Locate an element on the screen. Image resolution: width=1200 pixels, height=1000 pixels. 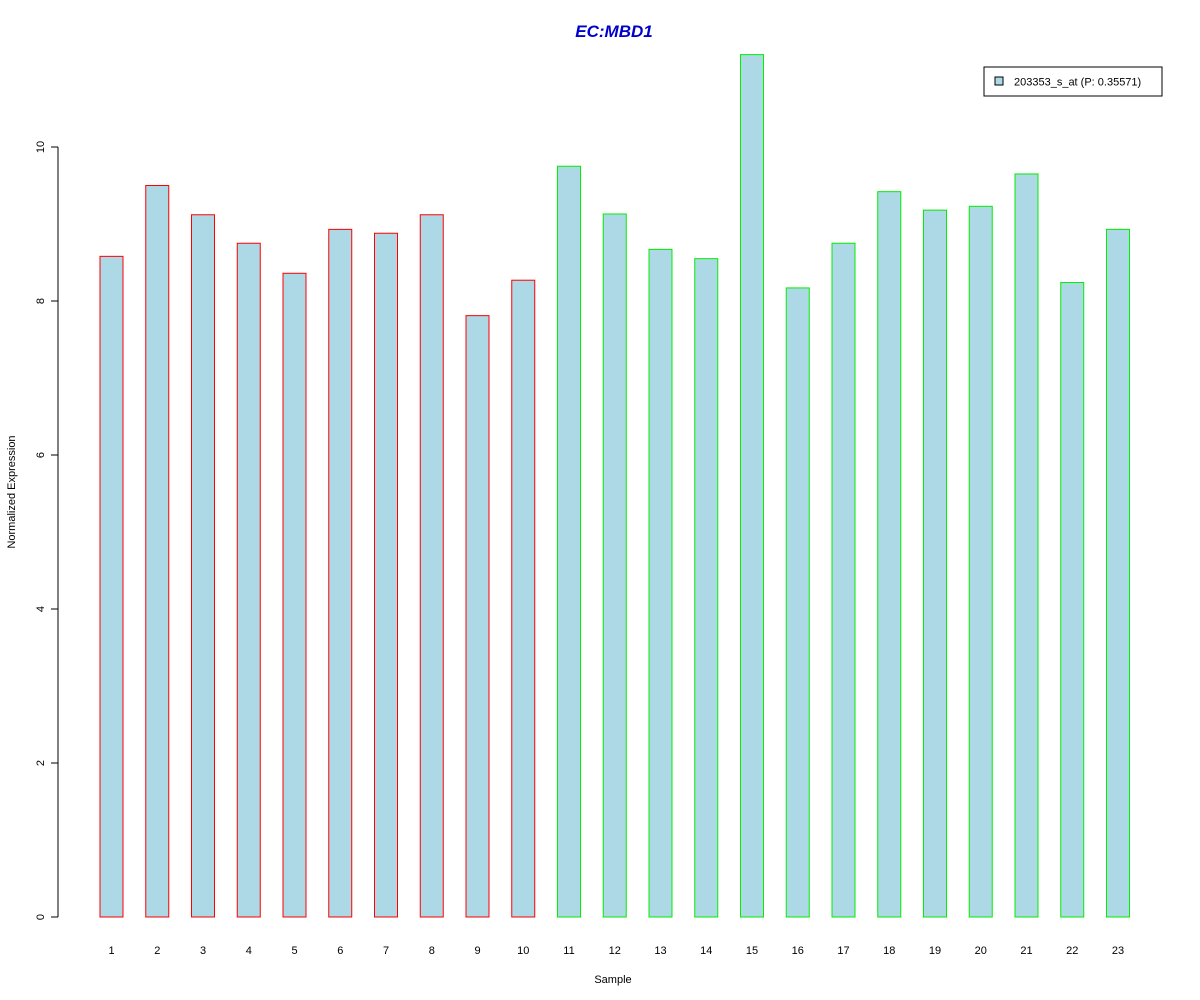
y-tick-label: 0 is located at coordinates (41, 917).